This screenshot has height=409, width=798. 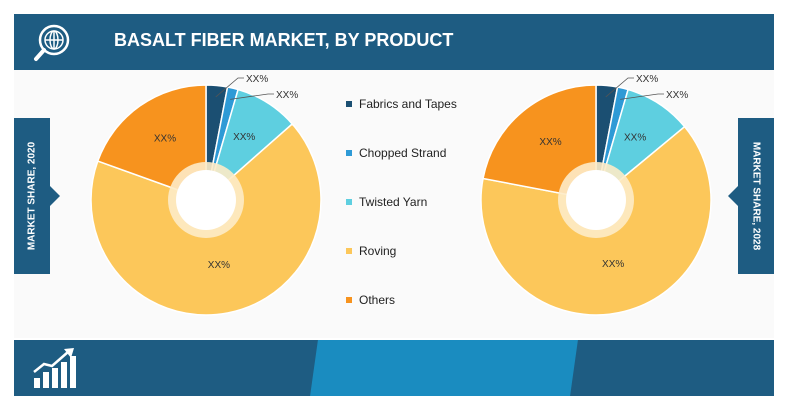 I want to click on legend-label: Fabrics and Tapes, so click(x=408, y=104).